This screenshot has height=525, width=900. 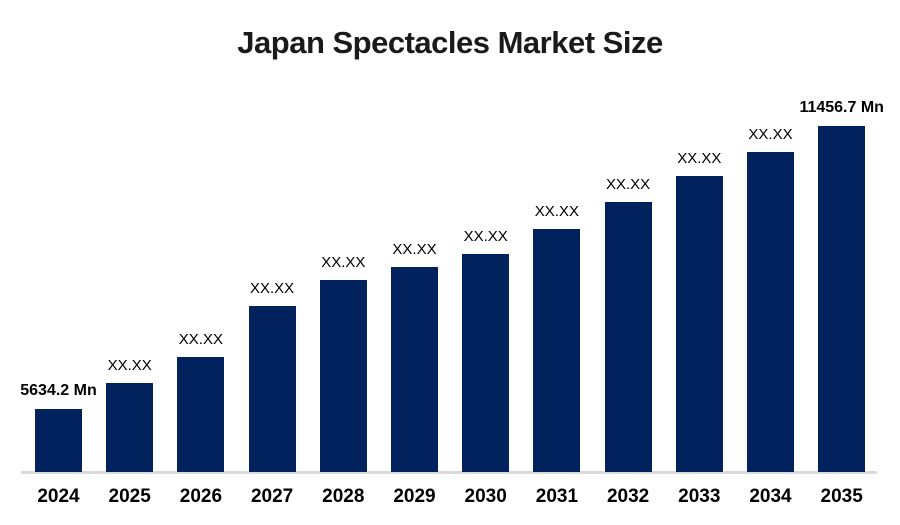 I want to click on x-axis-label-2032: 2032, so click(x=628, y=496).